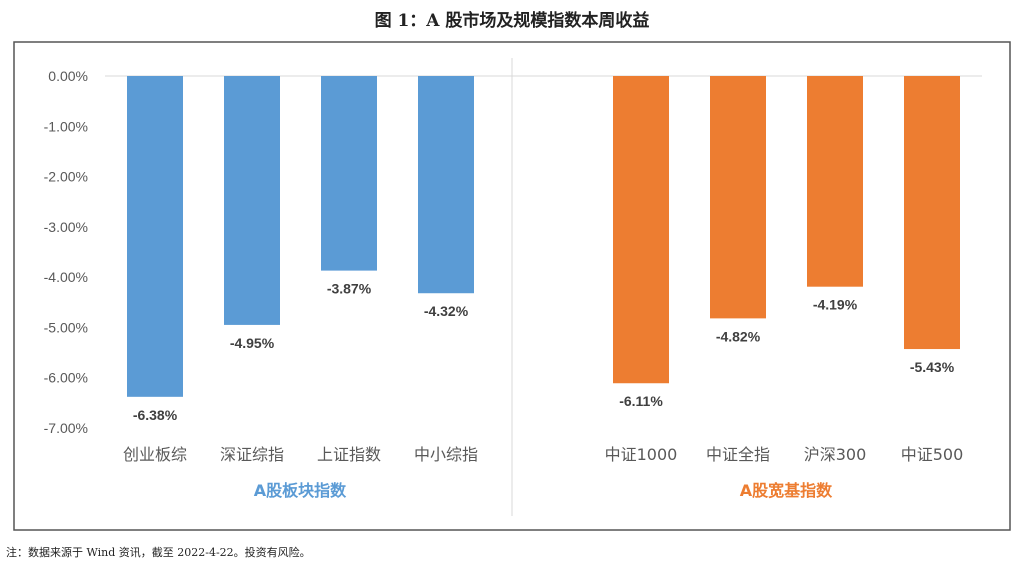 The width and height of the screenshot is (1024, 564). What do you see at coordinates (66, 177) in the screenshot?
I see `y-tick-label: -2.00%` at bounding box center [66, 177].